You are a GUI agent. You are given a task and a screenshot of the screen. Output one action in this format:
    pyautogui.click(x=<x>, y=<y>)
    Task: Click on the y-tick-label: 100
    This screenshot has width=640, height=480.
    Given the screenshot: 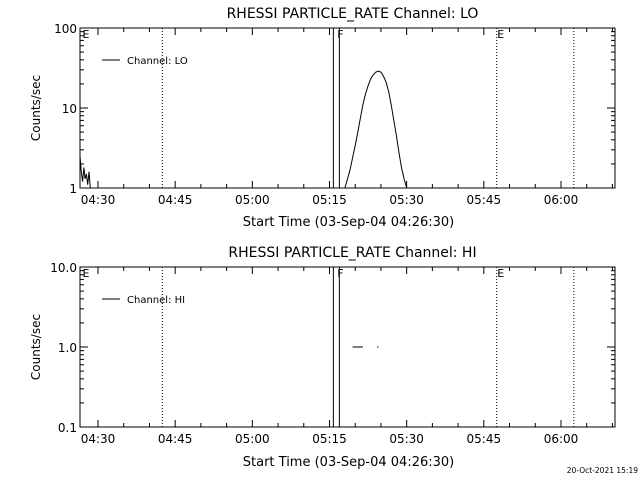 What is the action you would take?
    pyautogui.click(x=65, y=29)
    